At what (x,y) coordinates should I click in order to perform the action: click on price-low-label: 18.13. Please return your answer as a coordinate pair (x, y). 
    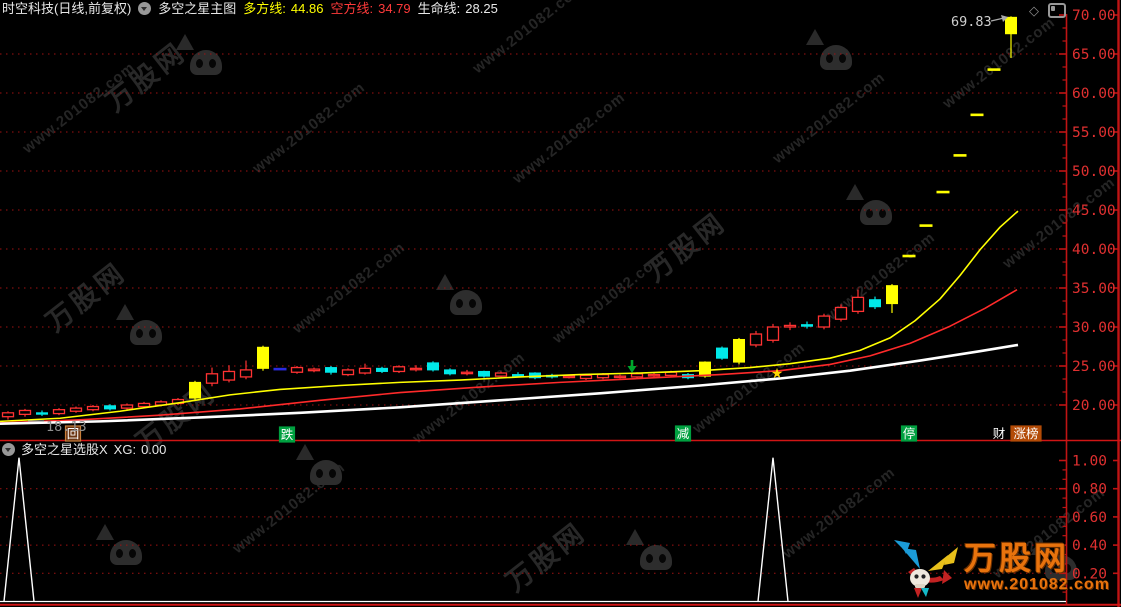
    Looking at the image, I should click on (66, 427).